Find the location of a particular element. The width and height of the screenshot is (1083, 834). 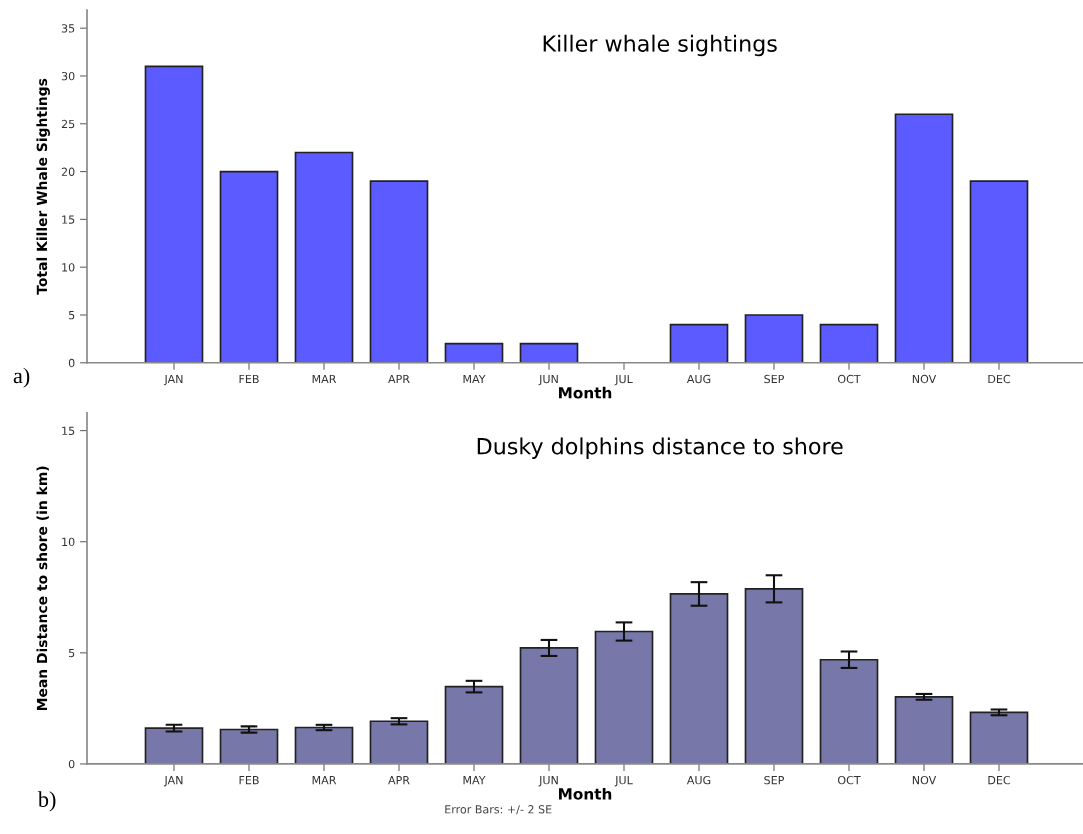

text: Killer whale sightings is located at coordinates (660, 45).